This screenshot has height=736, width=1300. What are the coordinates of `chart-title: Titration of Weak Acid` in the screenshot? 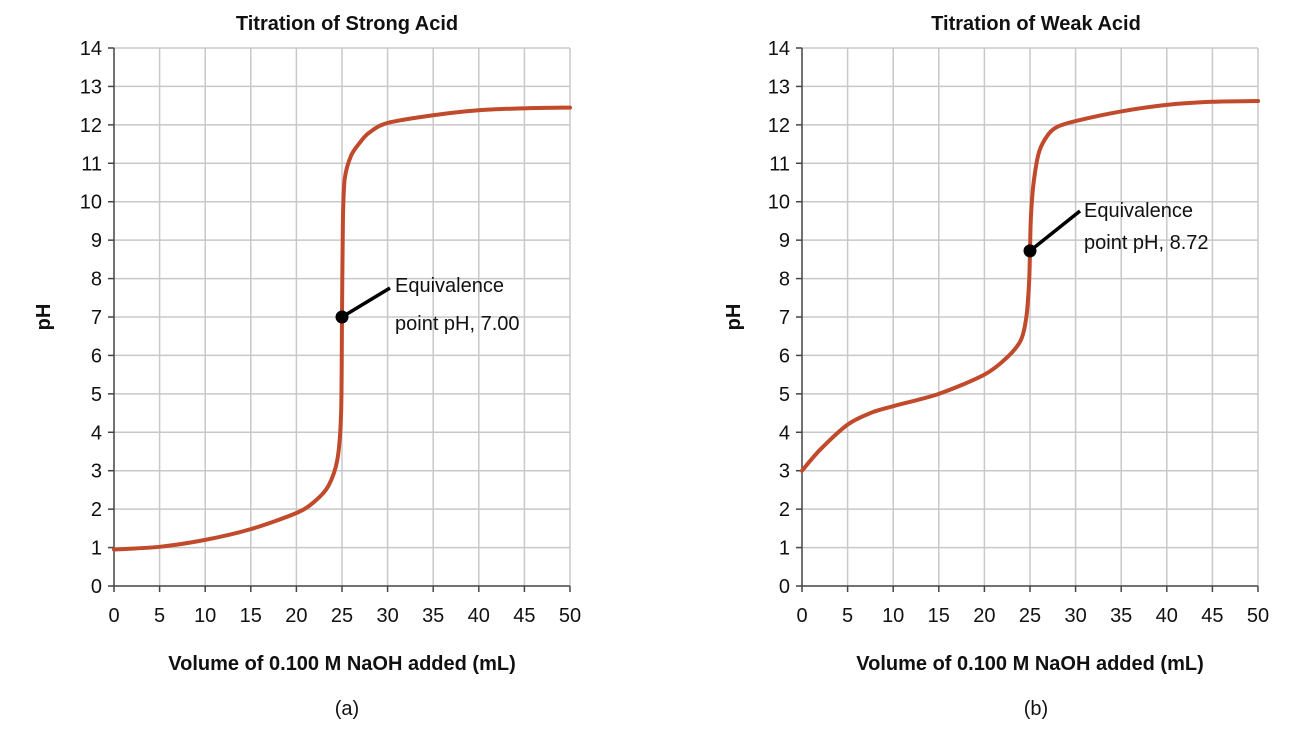 It's located at (1036, 24).